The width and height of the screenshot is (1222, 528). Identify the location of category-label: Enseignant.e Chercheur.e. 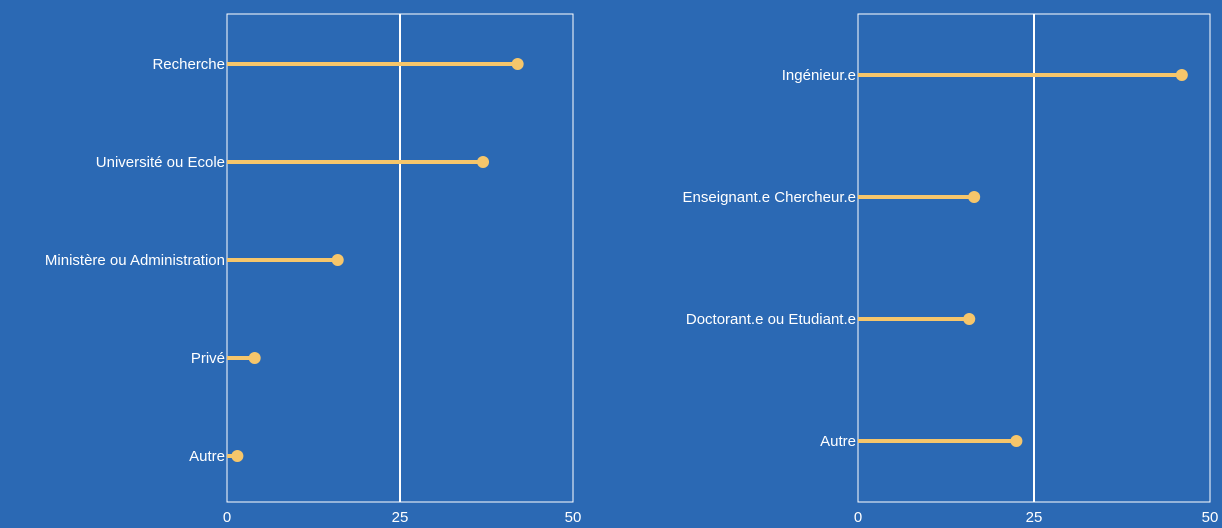
(769, 197).